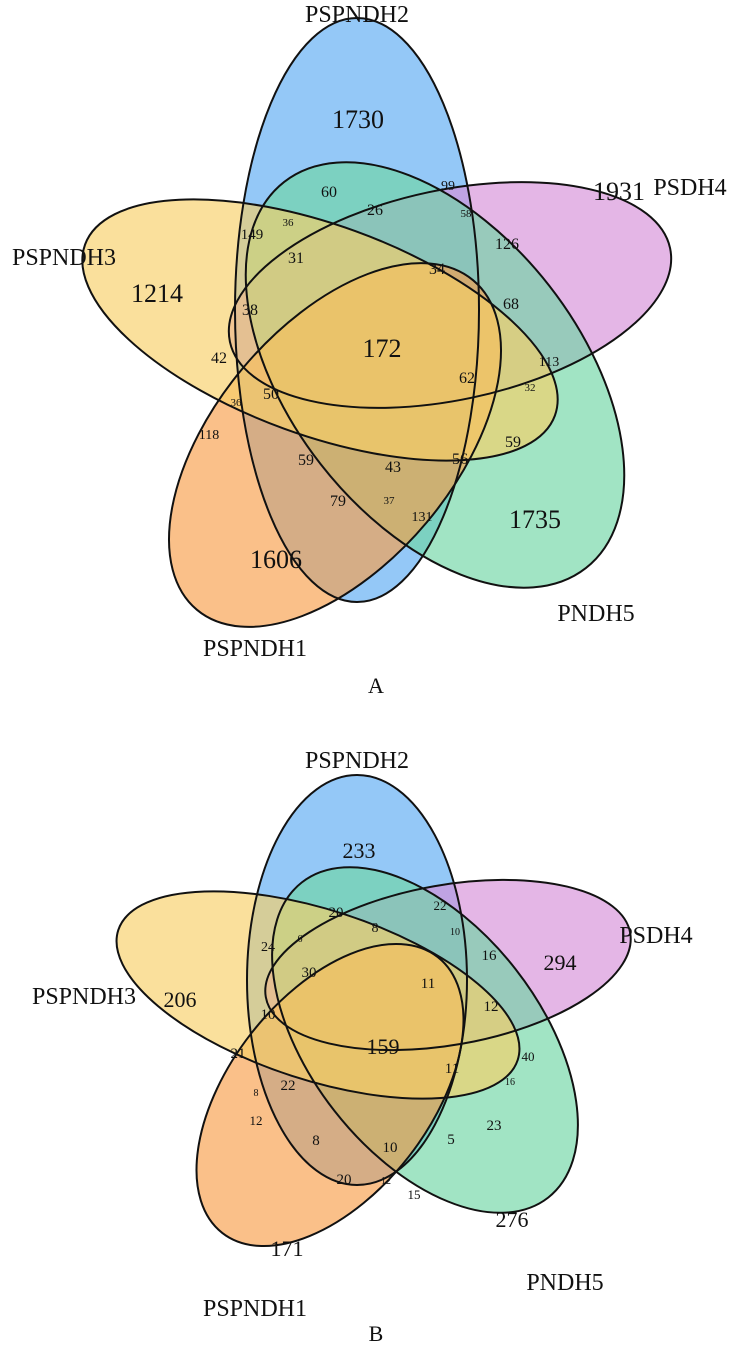 The image size is (753, 1347). What do you see at coordinates (287, 1248) in the screenshot?
I see `count-label: 171` at bounding box center [287, 1248].